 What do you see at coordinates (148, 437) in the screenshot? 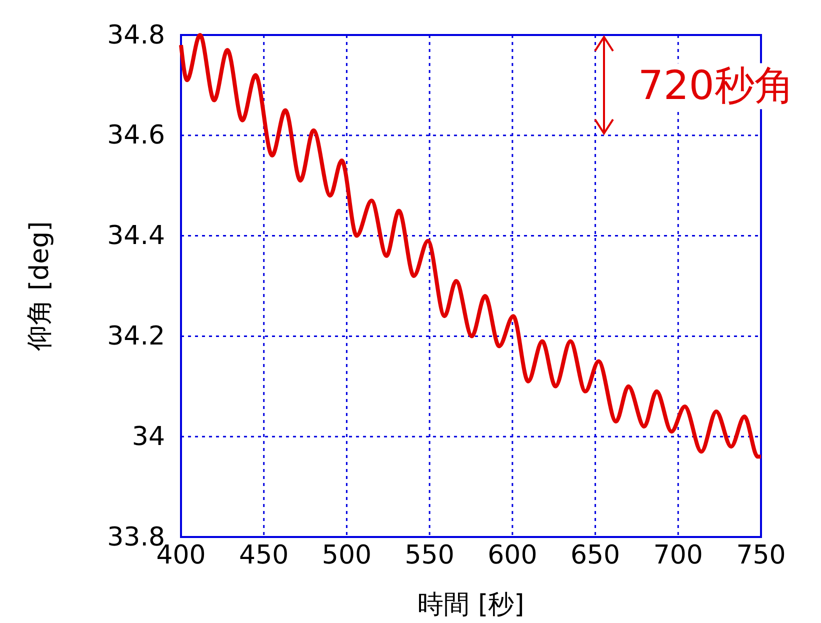
I see `y-tick-label: 34` at bounding box center [148, 437].